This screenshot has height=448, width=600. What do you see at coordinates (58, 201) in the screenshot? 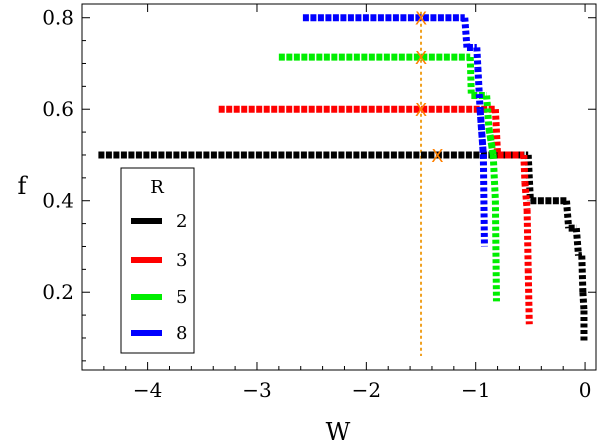
I see `y-tick-label: 0.4` at bounding box center [58, 201].